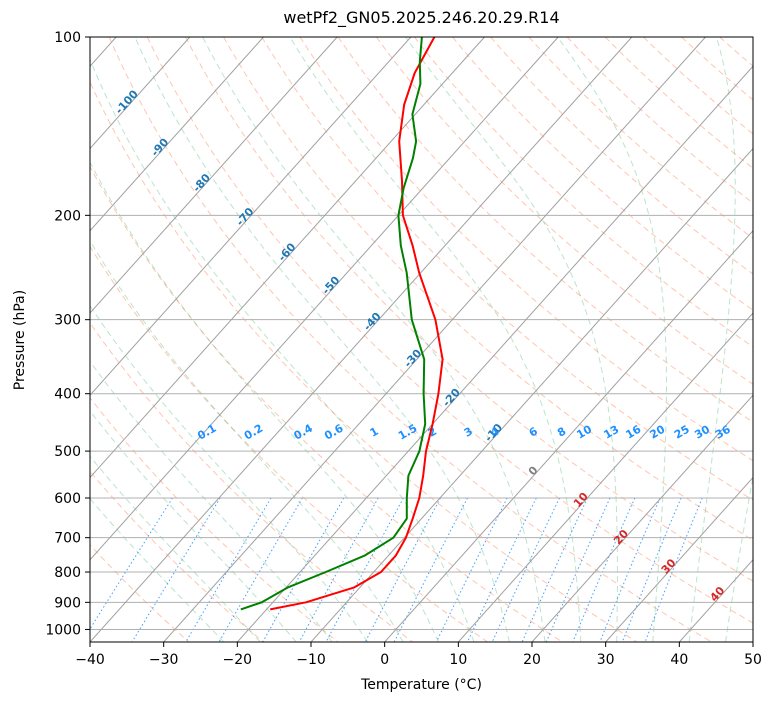 The height and width of the screenshot is (708, 775). Describe the element at coordinates (532, 660) in the screenshot. I see `x-tick-label: 20` at that location.